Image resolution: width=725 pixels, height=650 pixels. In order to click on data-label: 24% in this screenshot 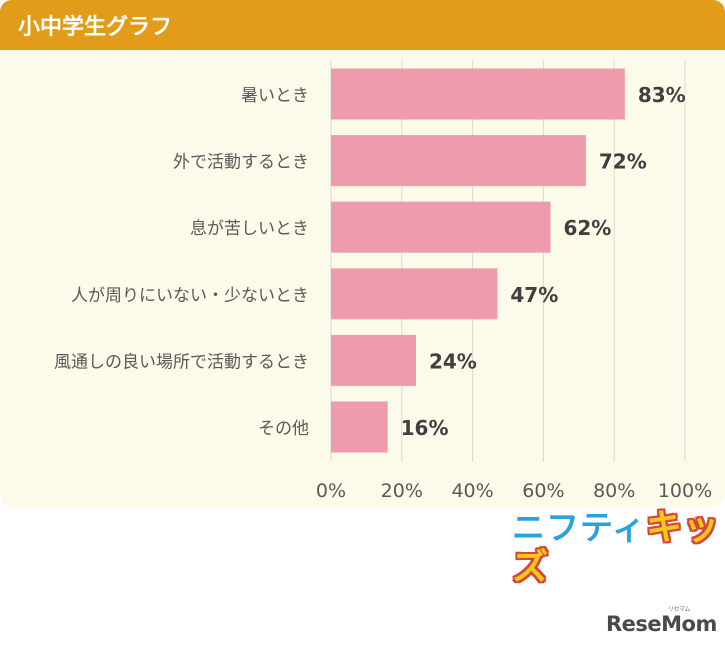, I will do `click(453, 361)`.